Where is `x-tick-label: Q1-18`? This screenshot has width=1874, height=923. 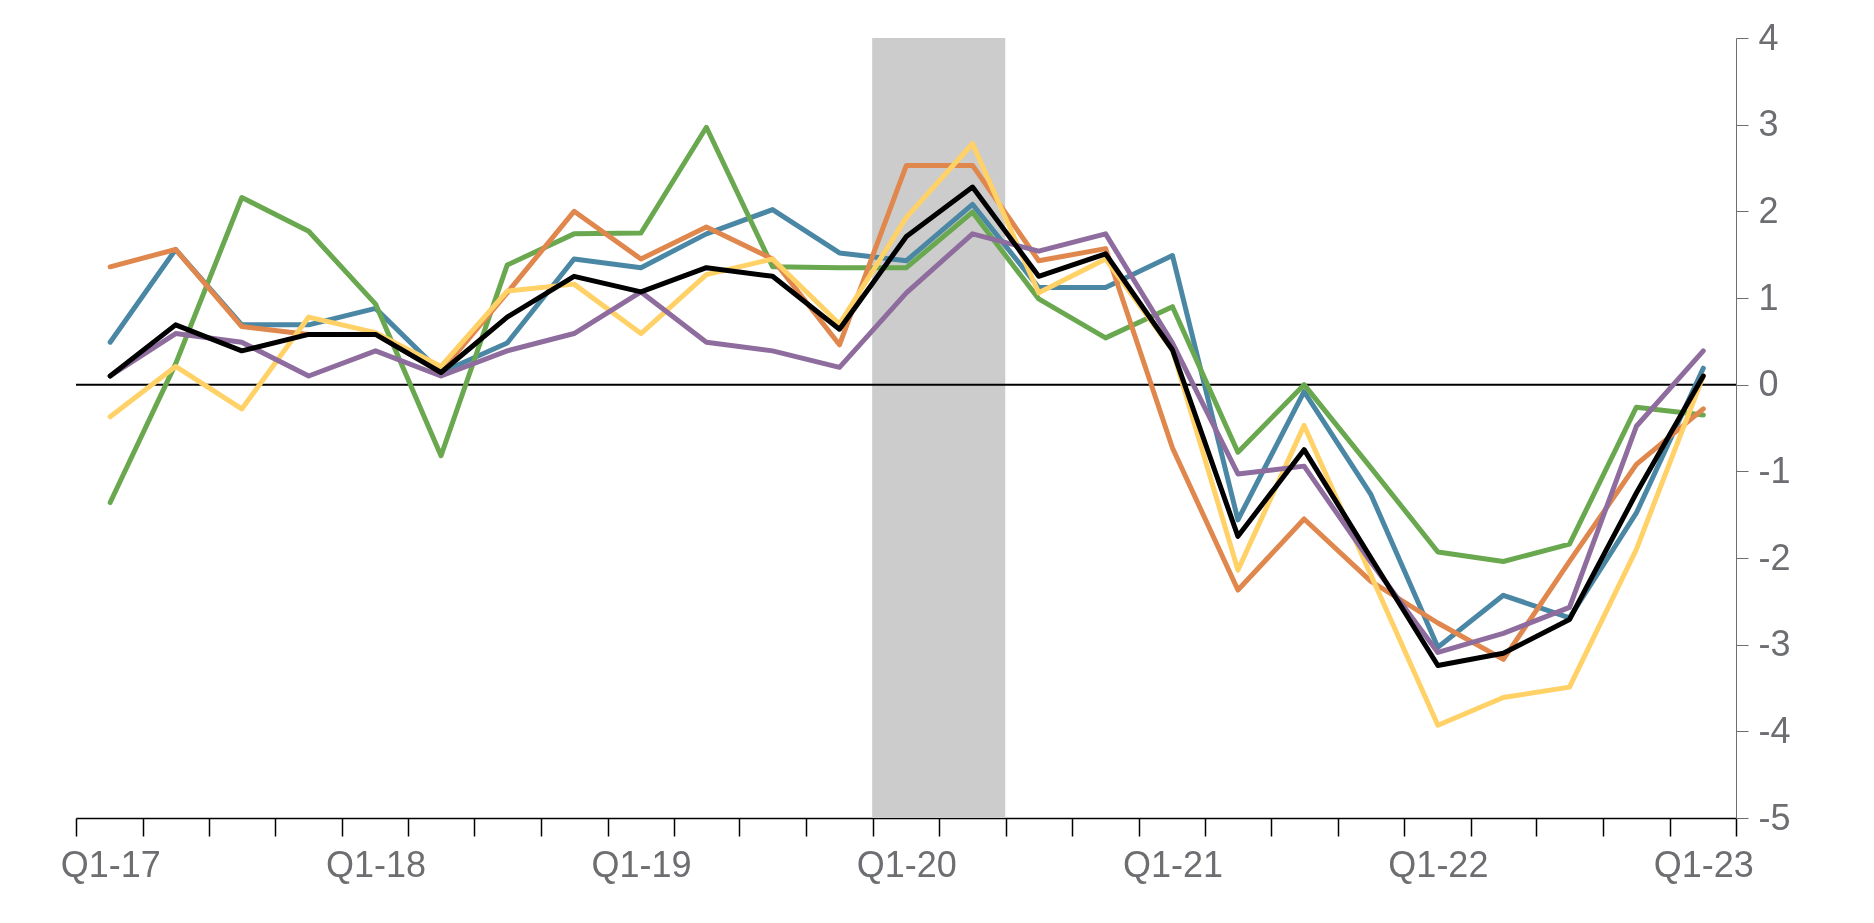 x-tick-label: Q1-18 is located at coordinates (376, 864).